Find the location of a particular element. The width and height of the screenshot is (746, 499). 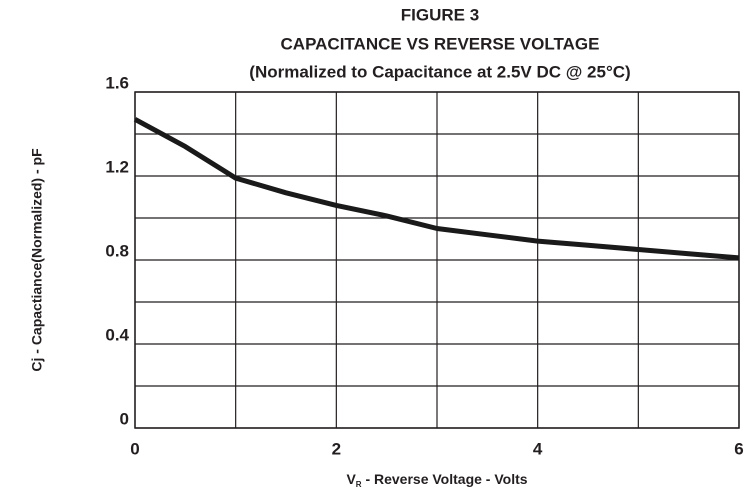

y-tick-label: 1.6 is located at coordinates (117, 82).